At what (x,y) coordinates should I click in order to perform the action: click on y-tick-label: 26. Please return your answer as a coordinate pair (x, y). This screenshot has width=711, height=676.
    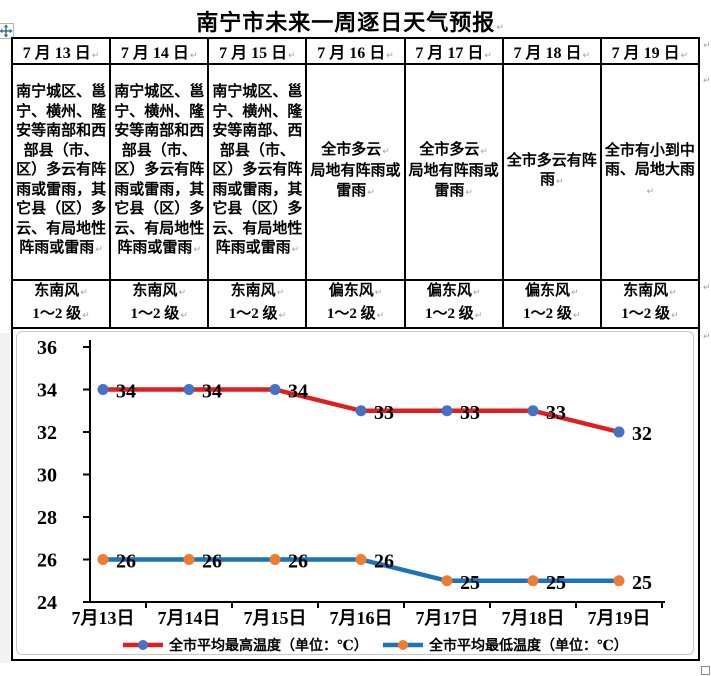
    Looking at the image, I should click on (47, 561).